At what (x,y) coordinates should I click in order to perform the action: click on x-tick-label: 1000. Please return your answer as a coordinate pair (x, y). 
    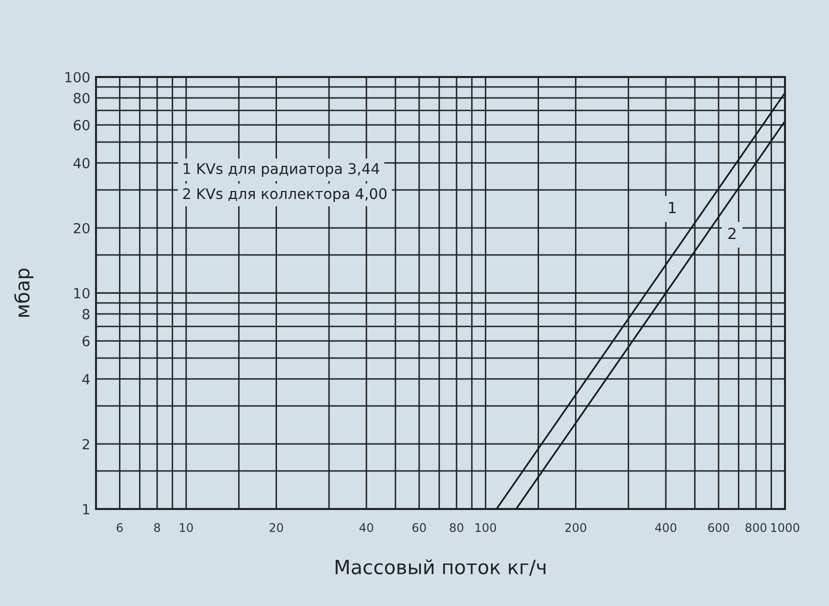
    Looking at the image, I should click on (785, 527).